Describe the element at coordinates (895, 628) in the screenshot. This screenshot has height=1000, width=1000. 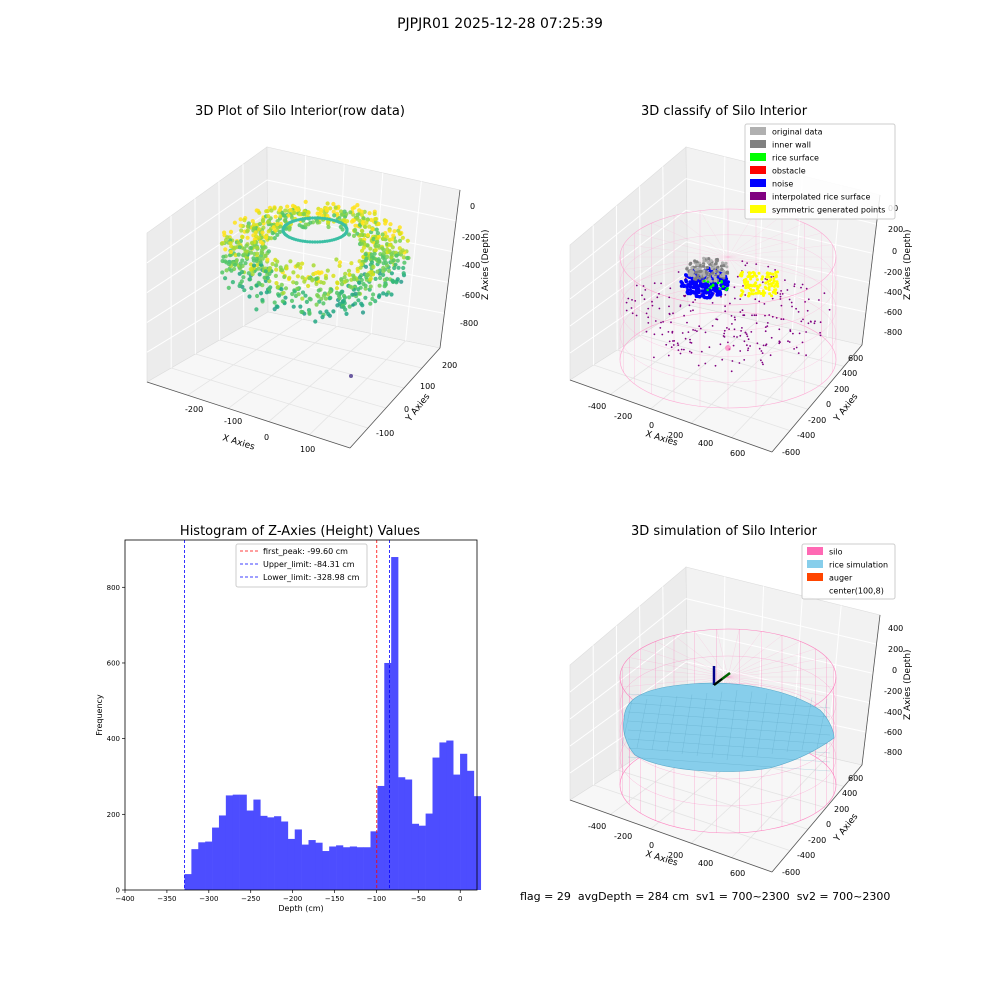
I see `simulation-z-tick: 400` at that location.